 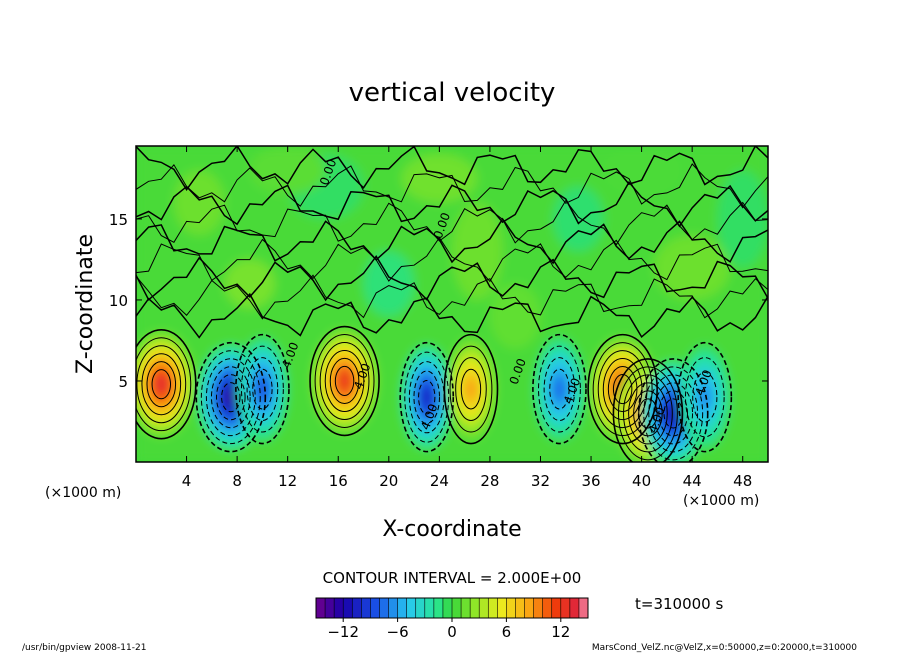 What do you see at coordinates (237, 481) in the screenshot?
I see `x-tick-label: 8` at bounding box center [237, 481].